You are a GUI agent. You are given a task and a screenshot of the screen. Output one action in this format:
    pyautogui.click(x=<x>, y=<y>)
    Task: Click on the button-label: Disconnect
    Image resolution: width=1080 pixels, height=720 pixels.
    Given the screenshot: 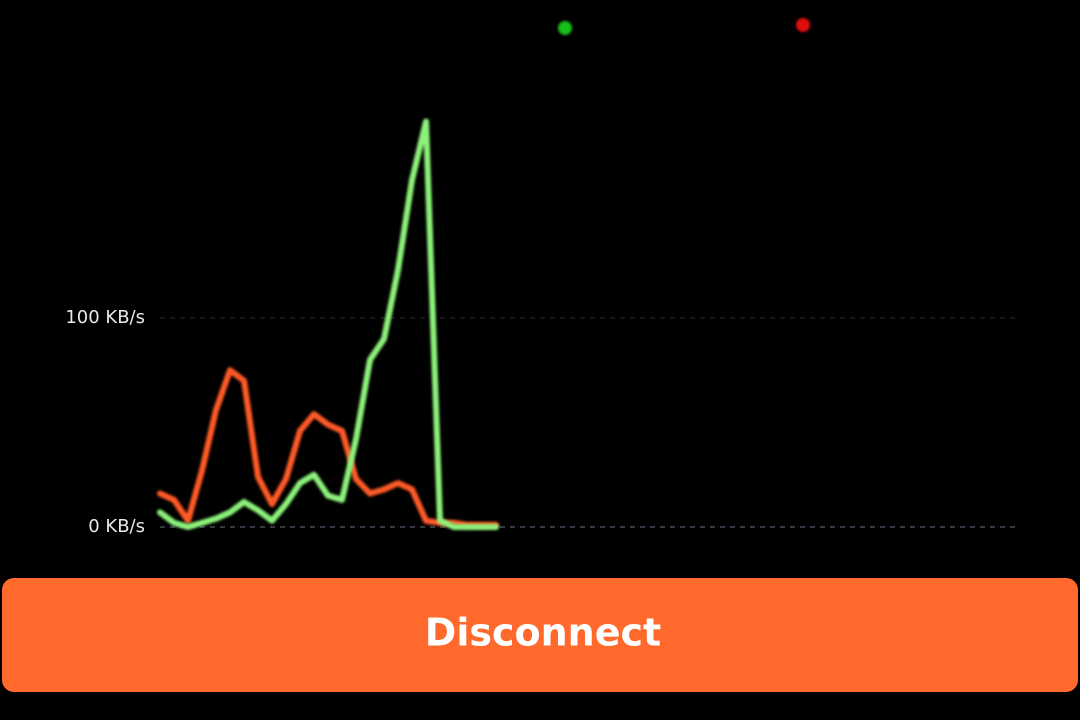 What is the action you would take?
    pyautogui.click(x=543, y=633)
    